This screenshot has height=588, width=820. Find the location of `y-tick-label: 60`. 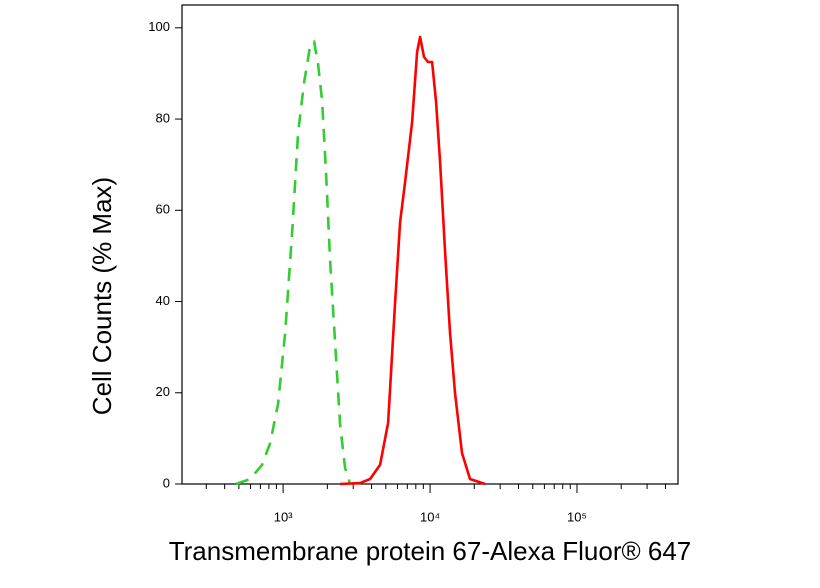

y-tick-label: 60 is located at coordinates (163, 209).